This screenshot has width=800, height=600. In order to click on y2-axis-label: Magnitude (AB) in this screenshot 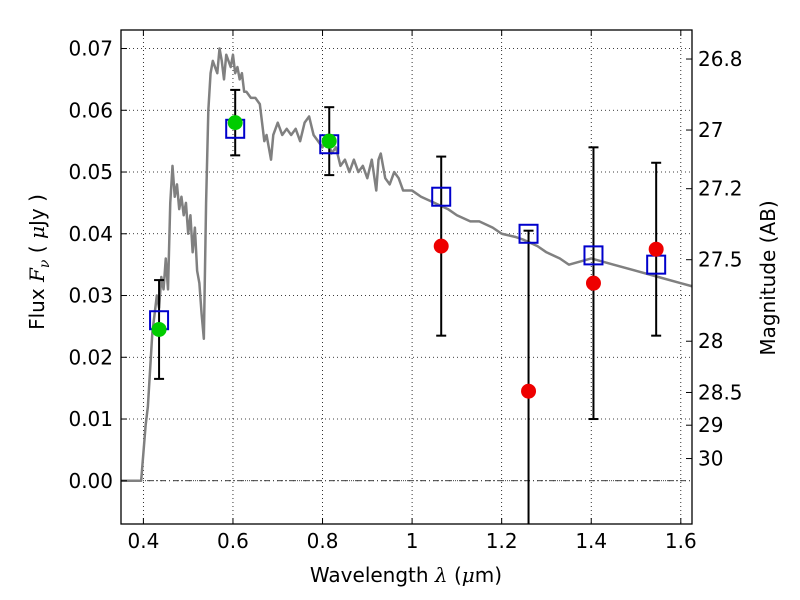, I will do `click(768, 277)`.